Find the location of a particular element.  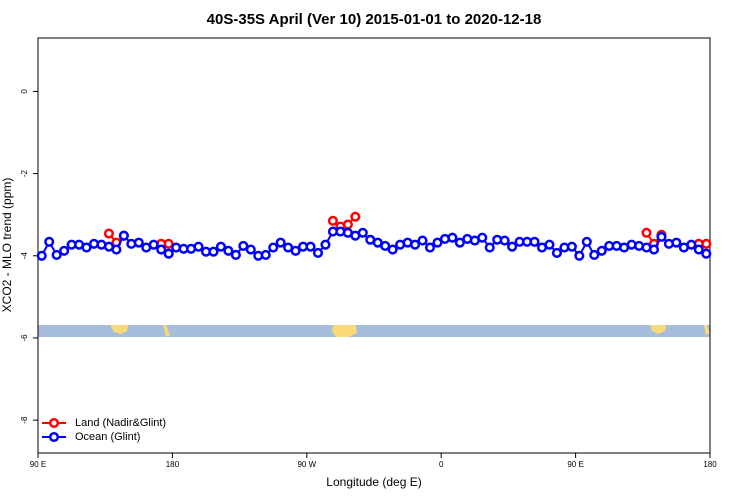

legend-label: Land (Nadir&Glint) is located at coordinates (120, 423).